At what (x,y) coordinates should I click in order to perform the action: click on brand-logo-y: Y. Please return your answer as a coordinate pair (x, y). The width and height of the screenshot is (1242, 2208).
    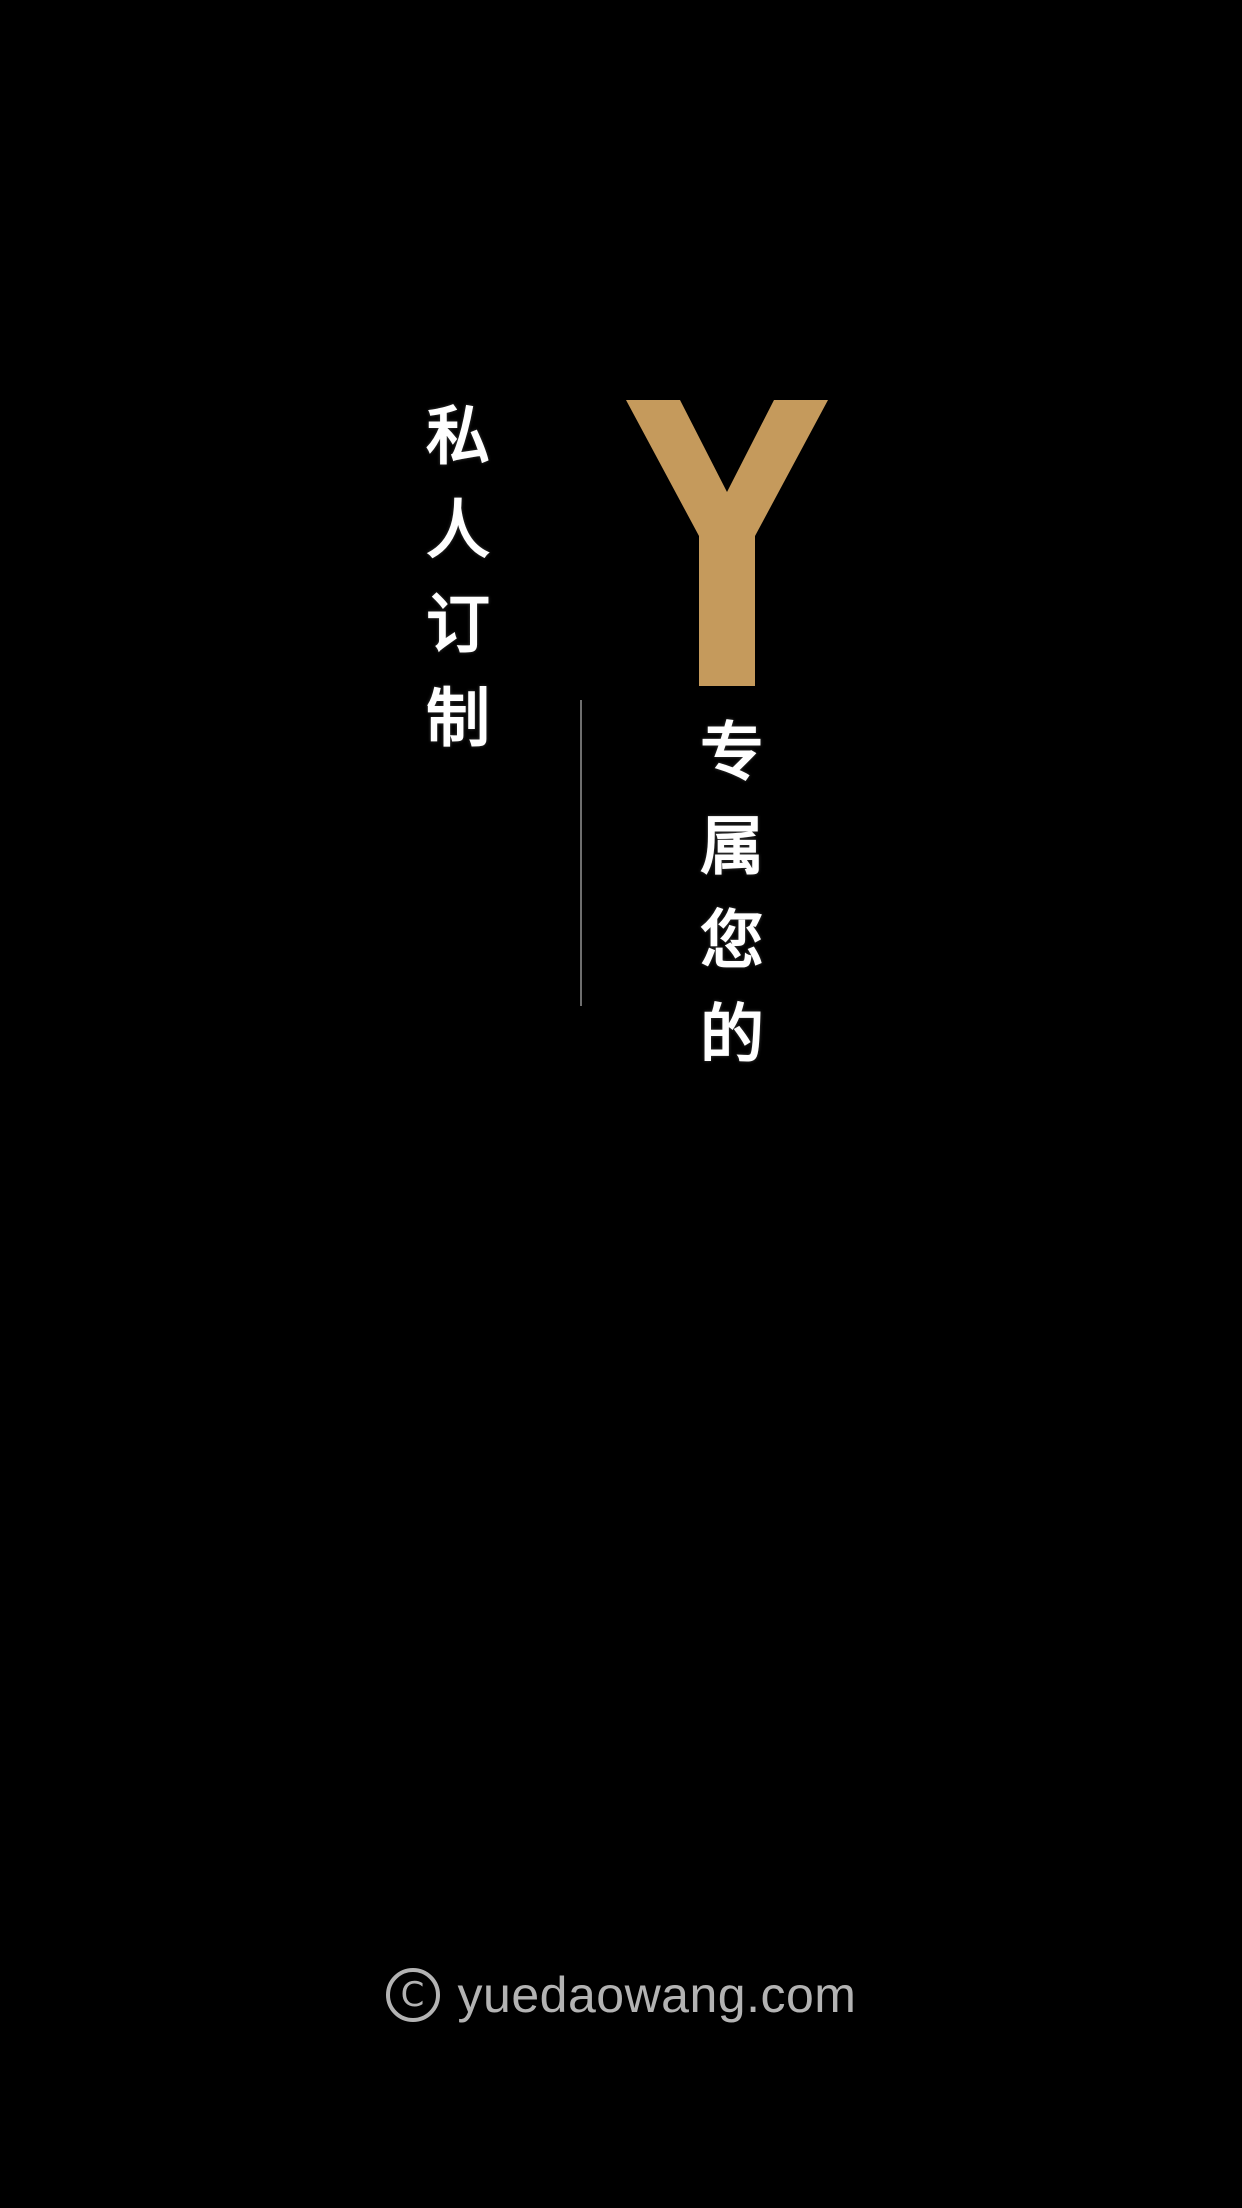
    Looking at the image, I should click on (727, 543).